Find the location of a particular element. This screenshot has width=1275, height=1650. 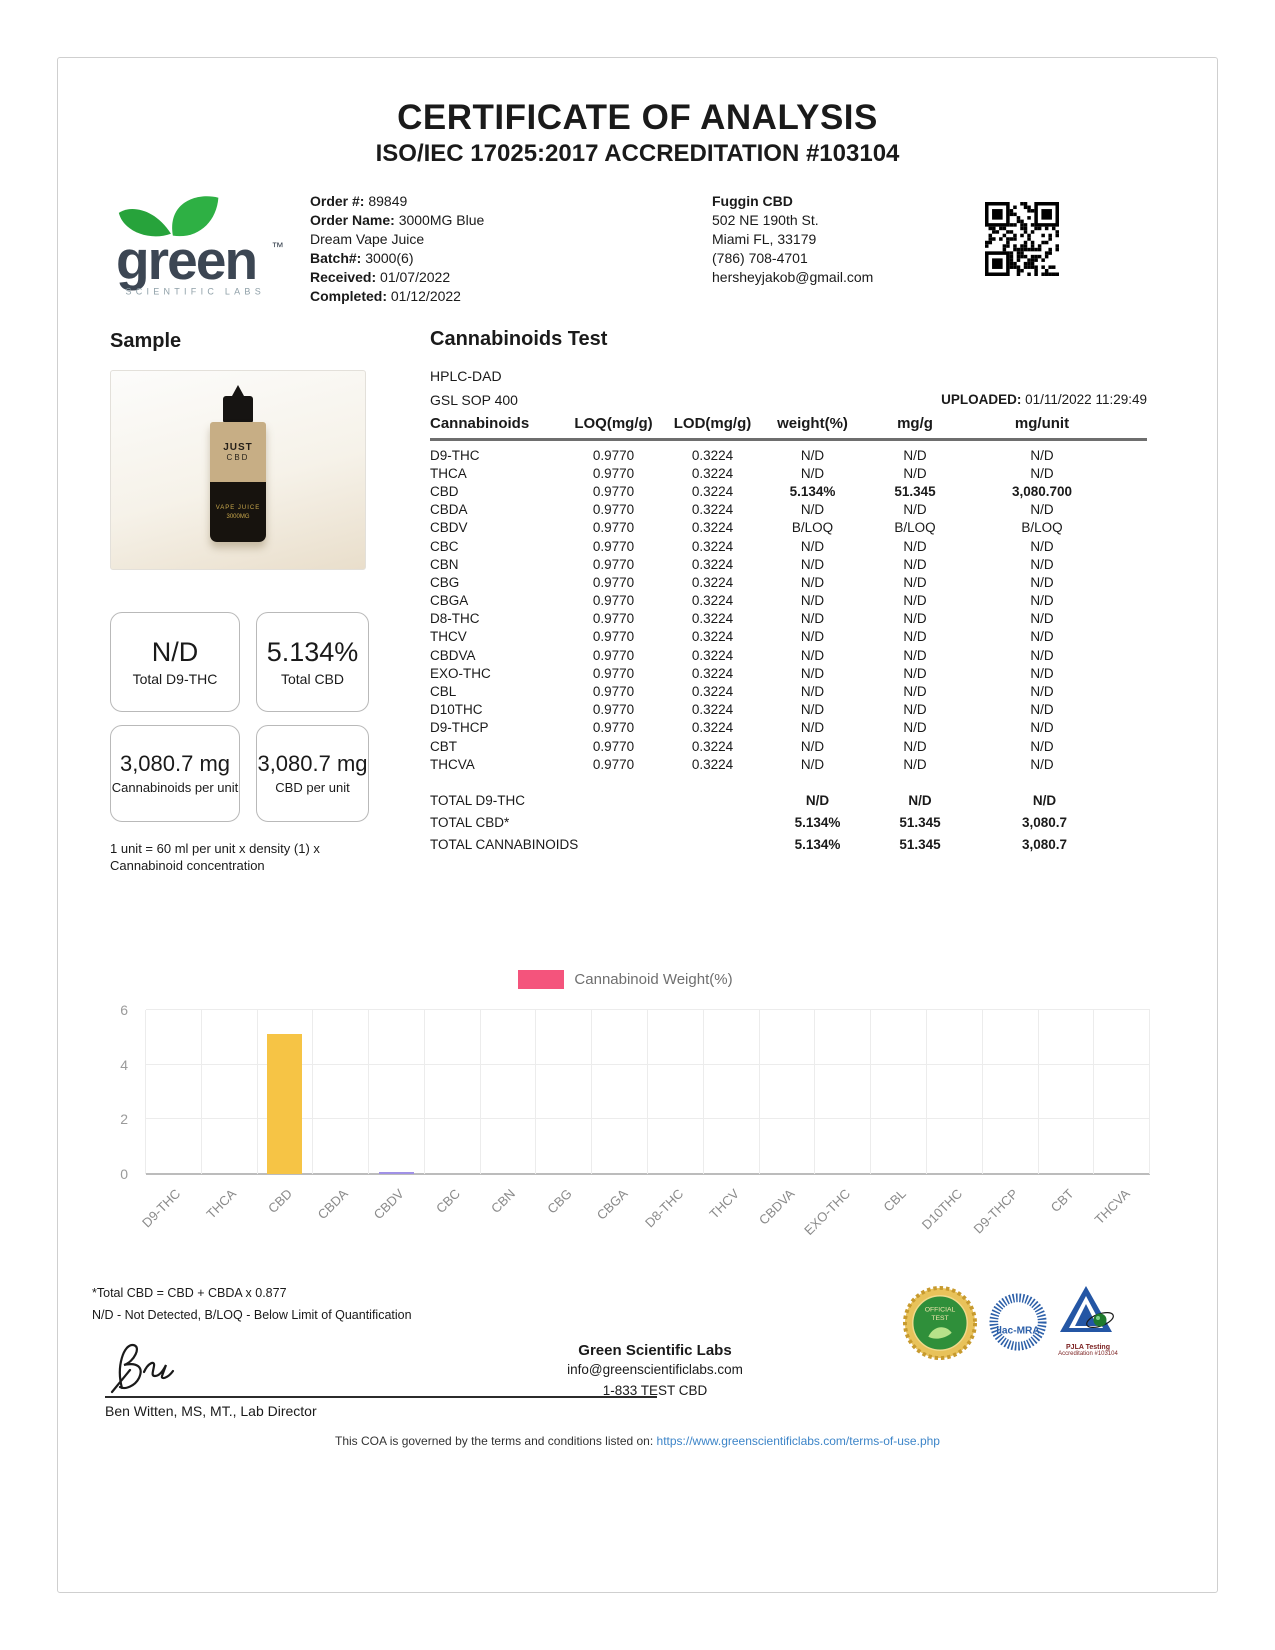

x-label-cell: D9-THC is located at coordinates (170, 1214).